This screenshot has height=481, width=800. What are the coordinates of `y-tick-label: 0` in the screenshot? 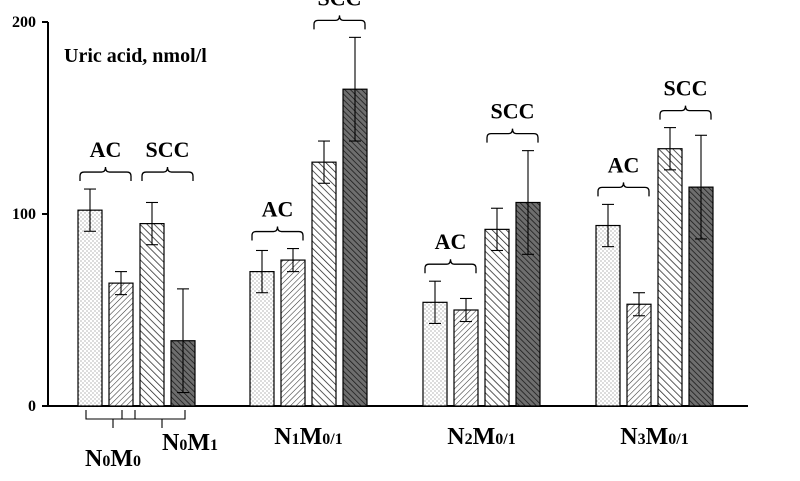 It's located at (32, 406).